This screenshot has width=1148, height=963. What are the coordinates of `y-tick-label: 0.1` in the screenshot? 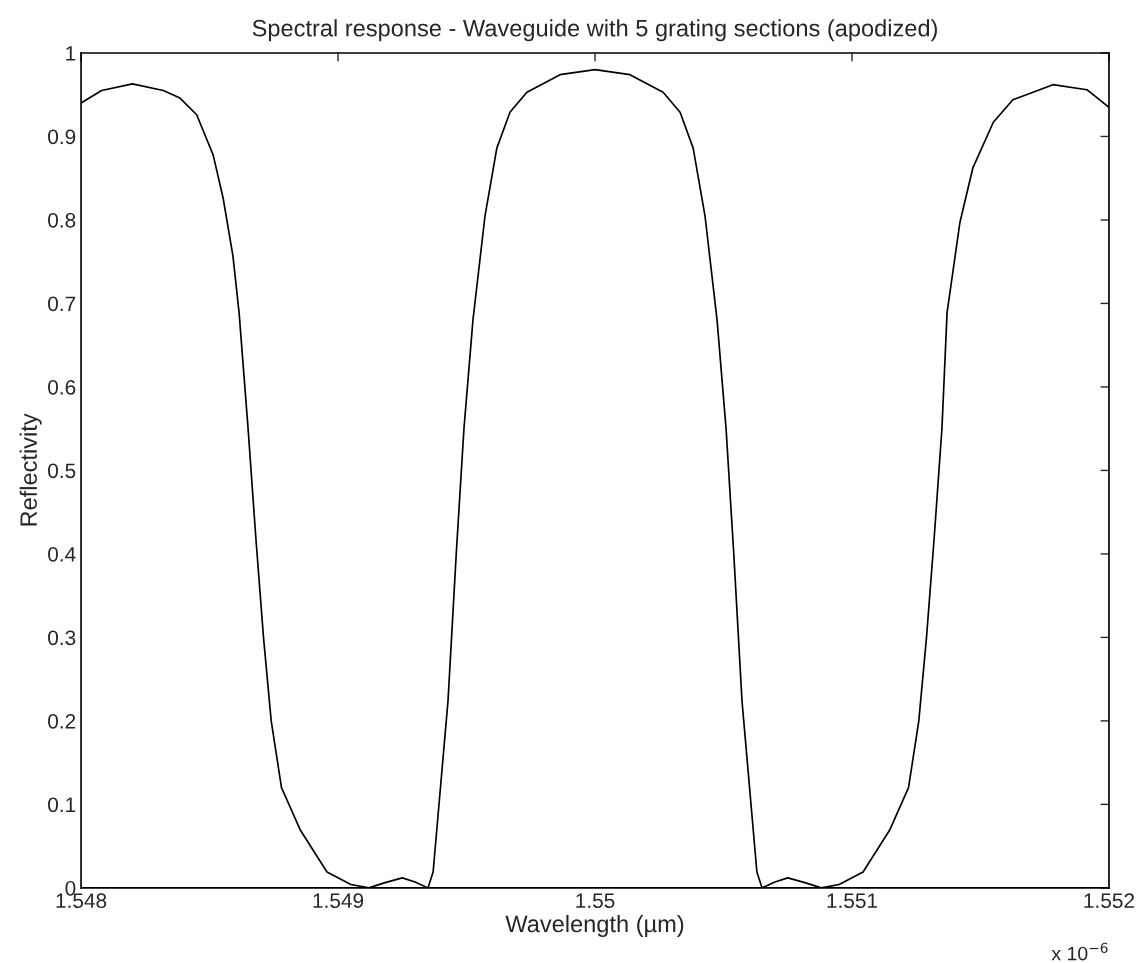 It's located at (62, 805).